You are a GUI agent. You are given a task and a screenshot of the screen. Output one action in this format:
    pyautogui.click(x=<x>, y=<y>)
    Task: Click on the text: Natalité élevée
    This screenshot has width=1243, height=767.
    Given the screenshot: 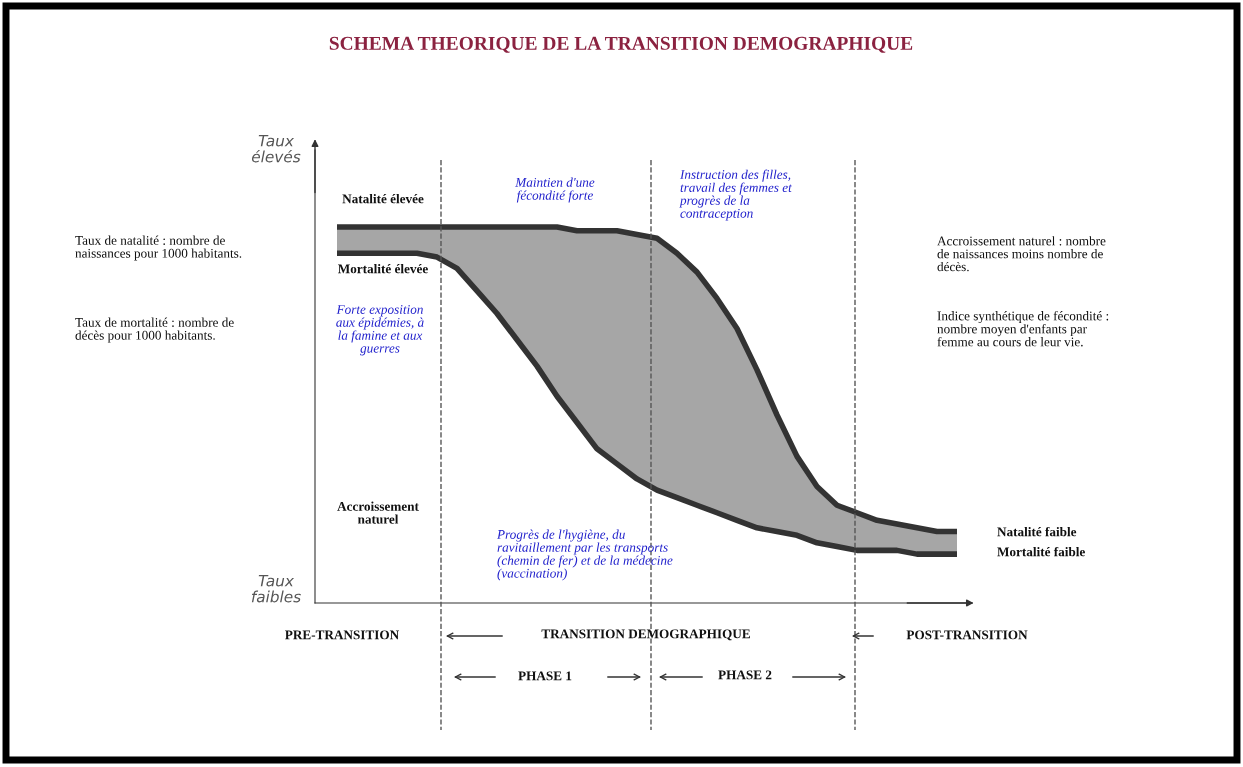 What is the action you would take?
    pyautogui.click(x=383, y=199)
    